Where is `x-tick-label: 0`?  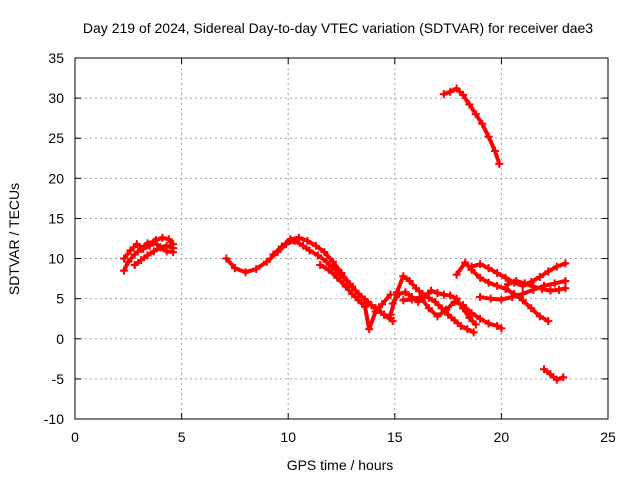 x-tick-label: 0 is located at coordinates (75, 437).